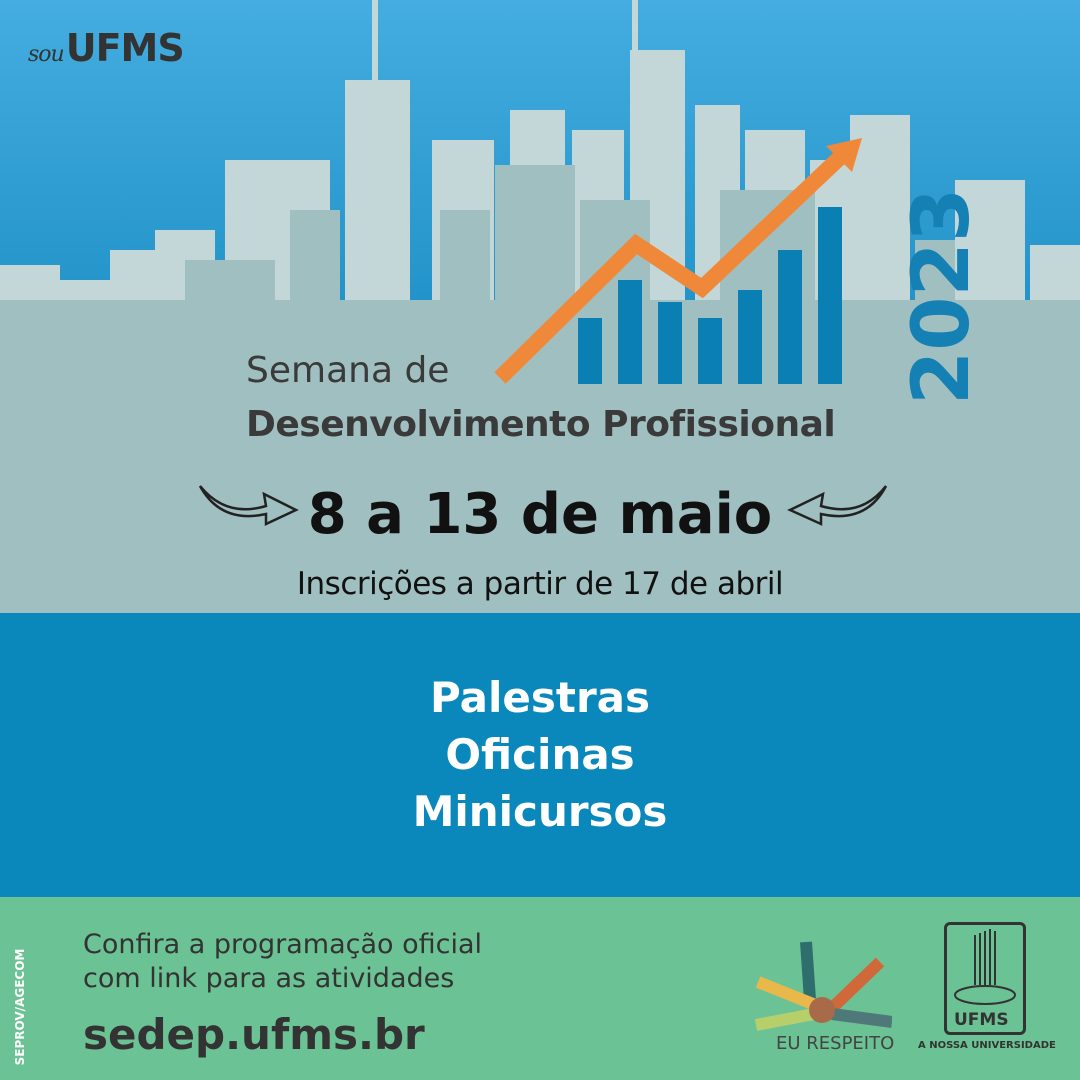  What do you see at coordinates (823, 986) in the screenshot?
I see `eu-respeito-logo` at bounding box center [823, 986].